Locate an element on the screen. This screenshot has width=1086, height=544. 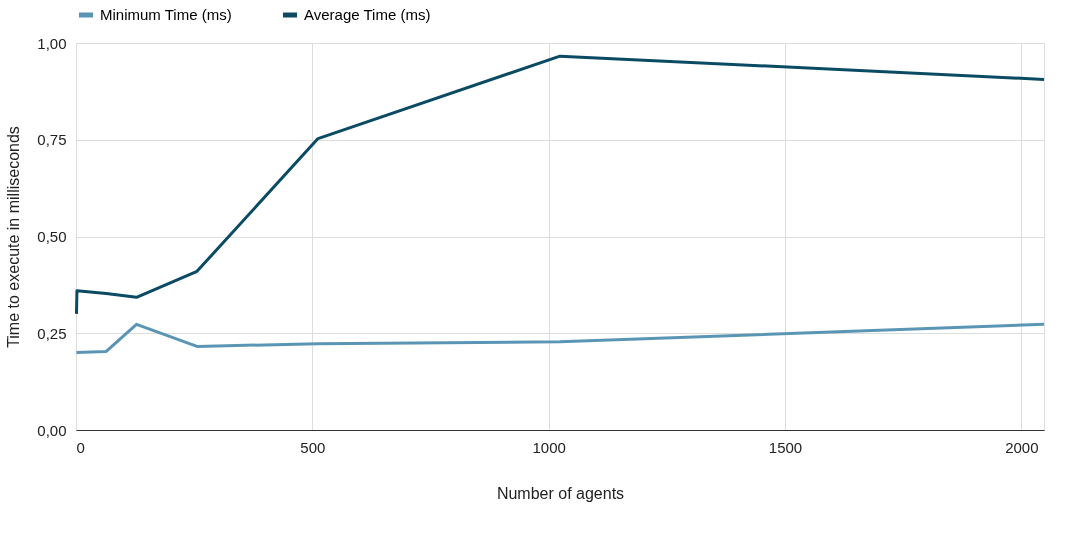
legend-label: Minimum Time (ms) is located at coordinates (166, 14).